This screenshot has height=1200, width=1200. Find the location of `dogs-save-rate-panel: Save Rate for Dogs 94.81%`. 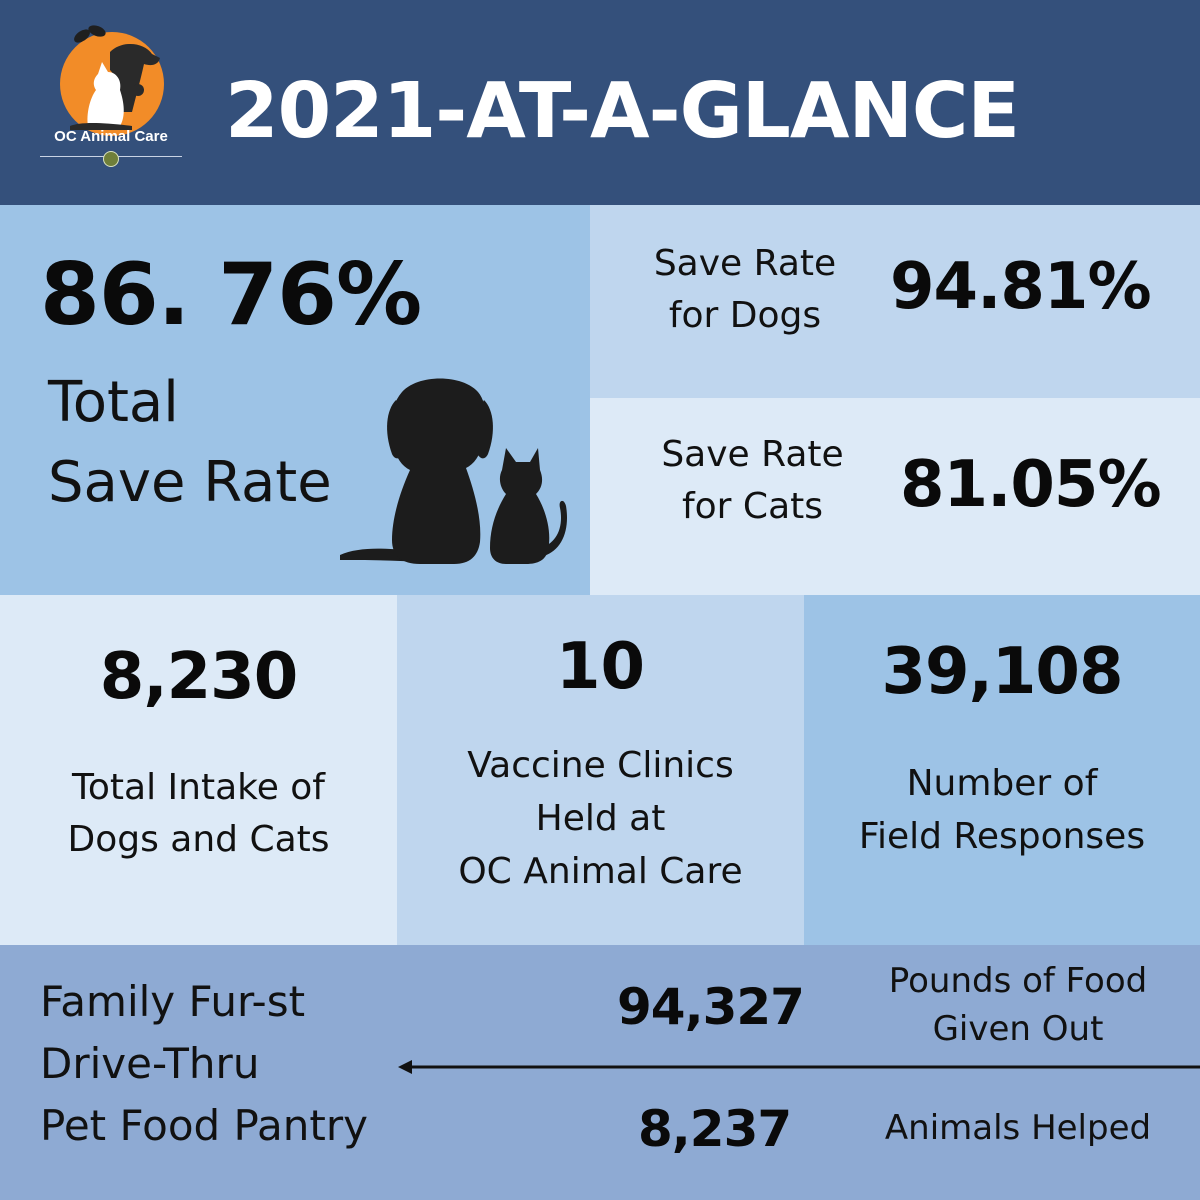

dogs-save-rate-panel: Save Rate for Dogs 94.81% is located at coordinates (895, 301).